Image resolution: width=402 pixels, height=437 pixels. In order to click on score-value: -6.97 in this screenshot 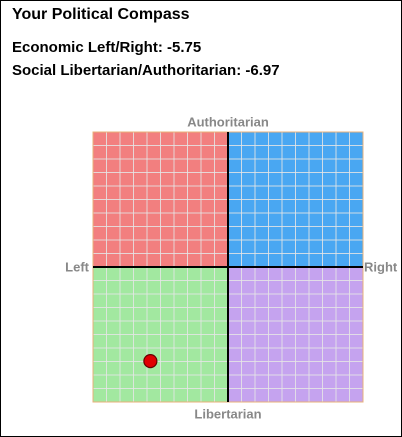, I will do `click(262, 70)`.